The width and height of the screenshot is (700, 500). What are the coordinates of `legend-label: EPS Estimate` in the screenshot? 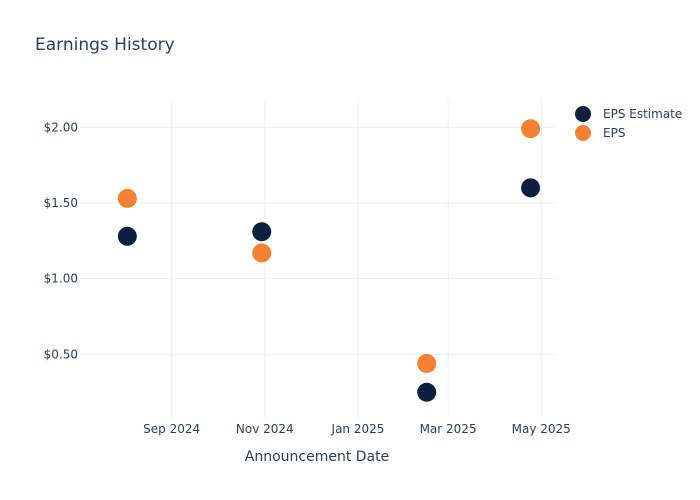 It's located at (642, 114).